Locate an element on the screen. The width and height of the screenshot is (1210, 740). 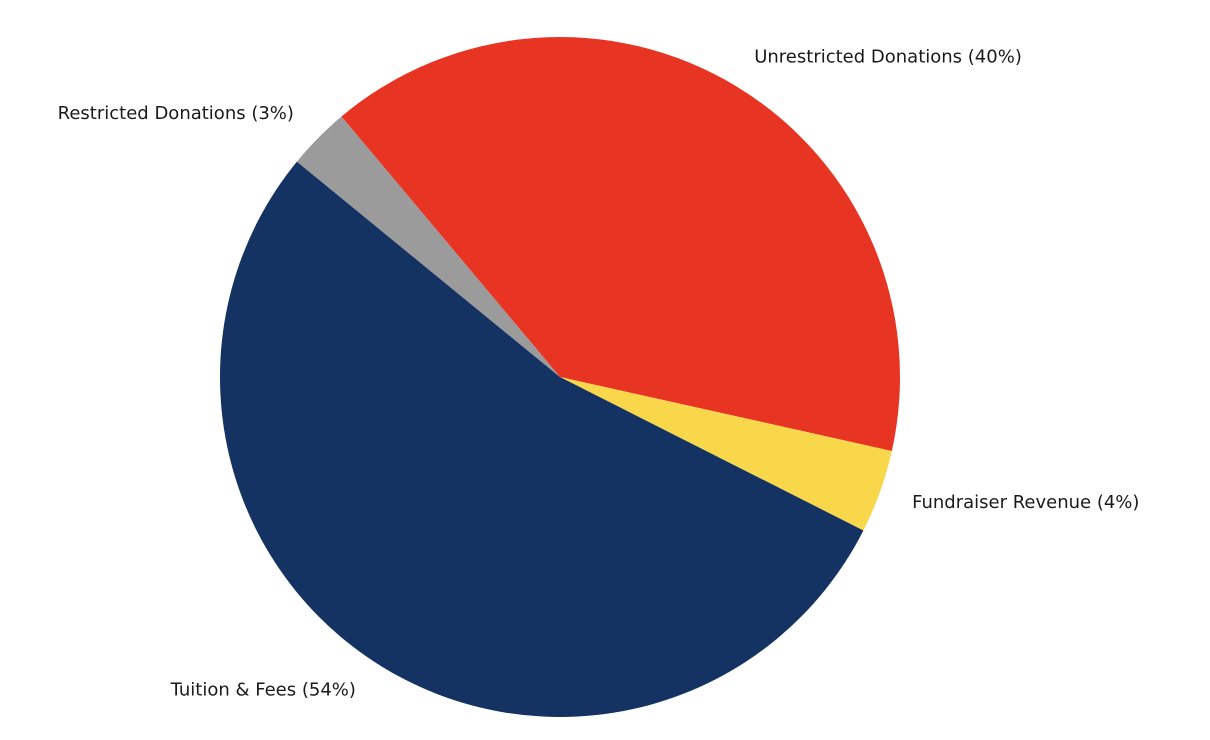
pie-label-fundraiser-revenue: Fundraiser Revenue (4%) is located at coordinates (1025, 502).